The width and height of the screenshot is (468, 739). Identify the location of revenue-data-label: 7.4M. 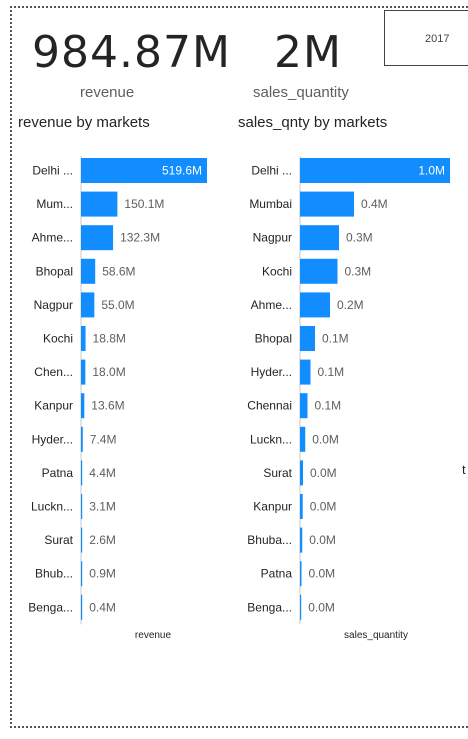
(103, 439).